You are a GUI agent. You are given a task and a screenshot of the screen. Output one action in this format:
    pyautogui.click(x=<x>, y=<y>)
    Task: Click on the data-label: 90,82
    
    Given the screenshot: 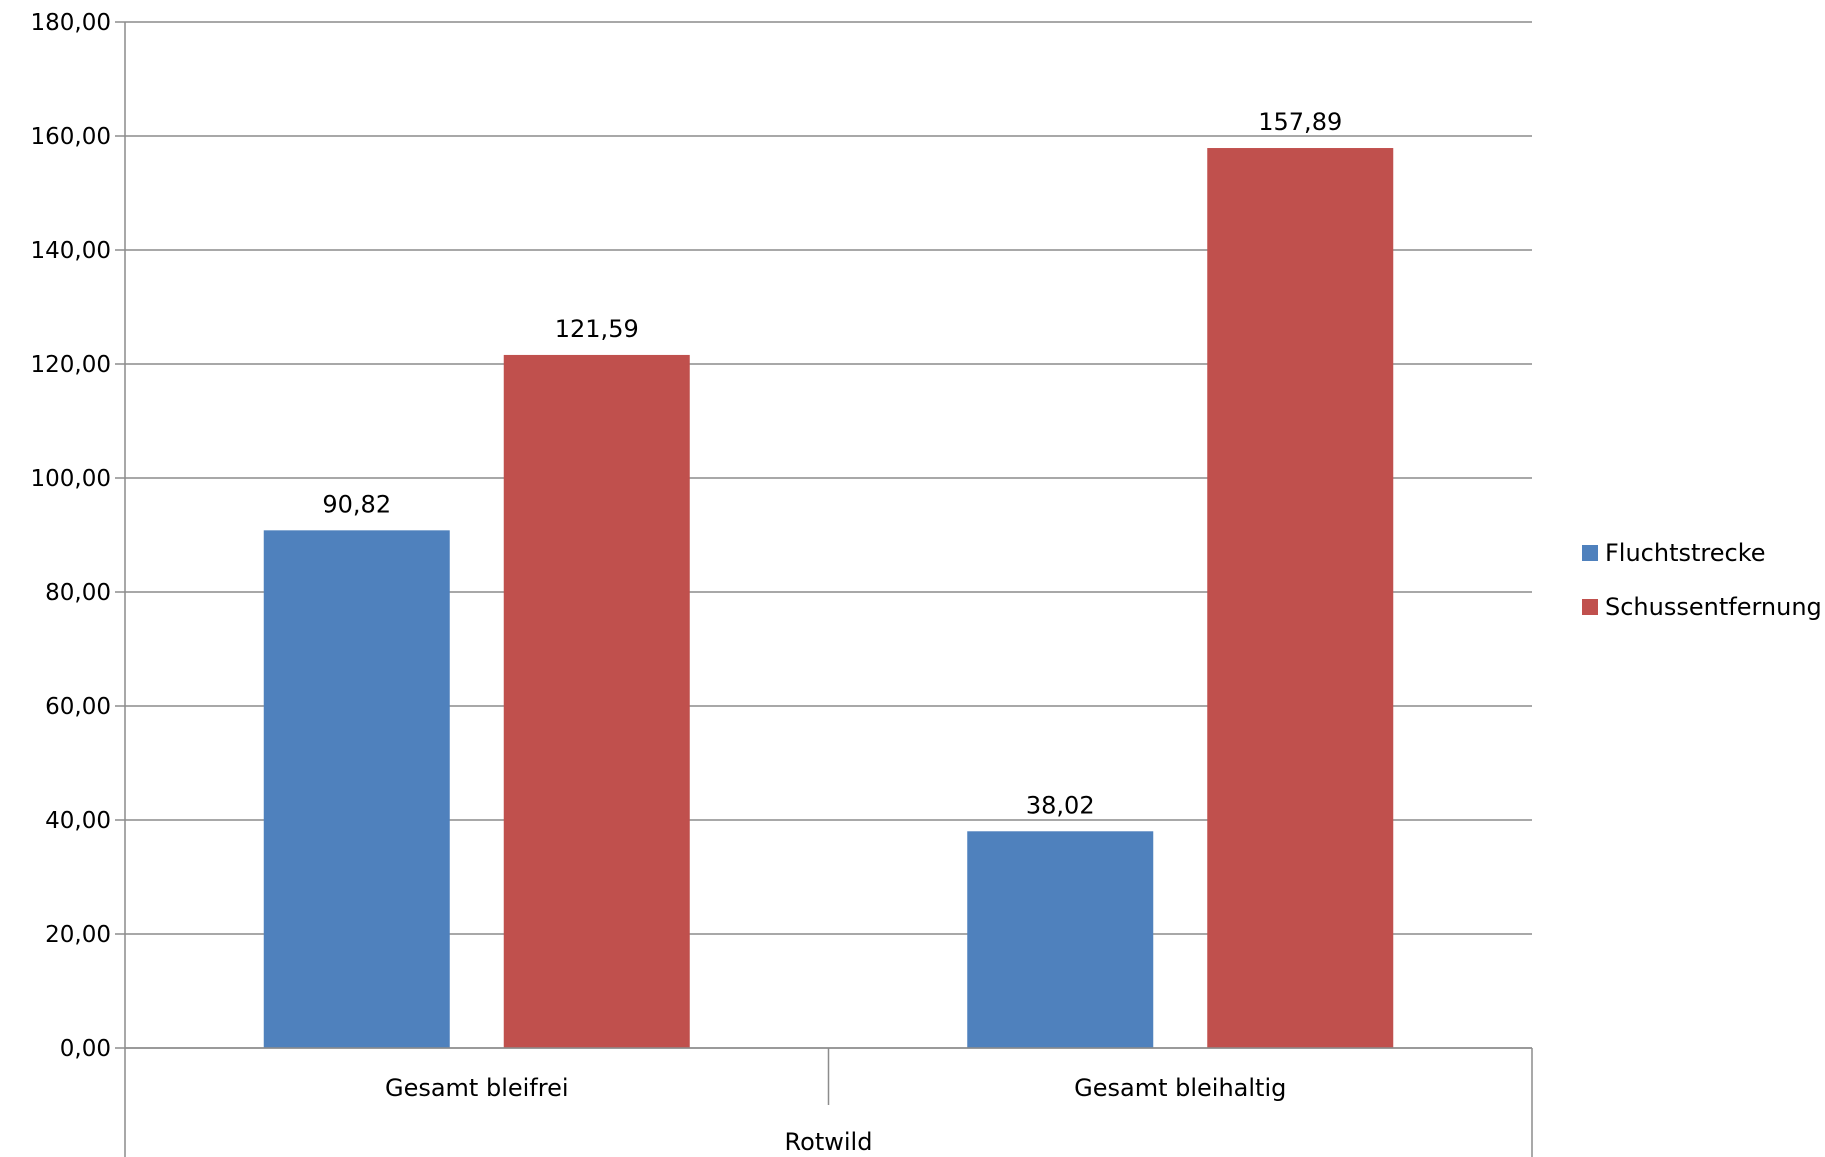 What is the action you would take?
    pyautogui.click(x=356, y=504)
    